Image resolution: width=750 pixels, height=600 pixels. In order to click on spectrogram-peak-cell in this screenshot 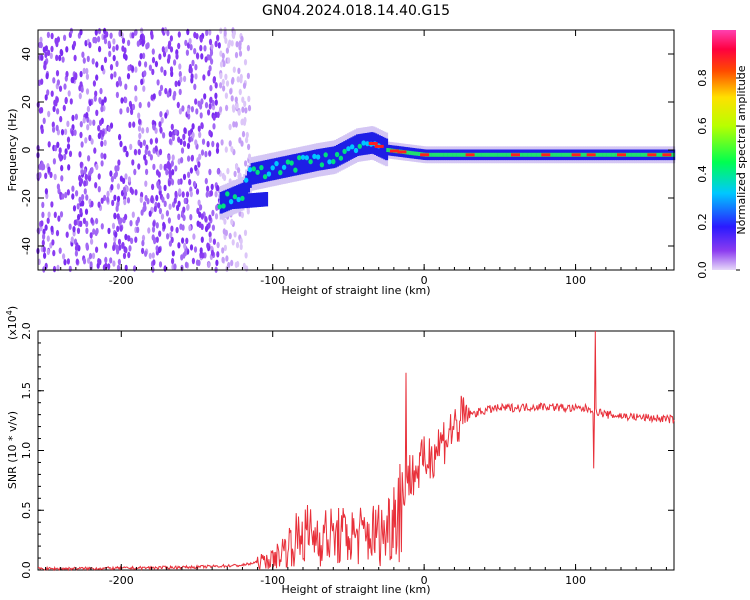, I will do `click(394, 151)`.